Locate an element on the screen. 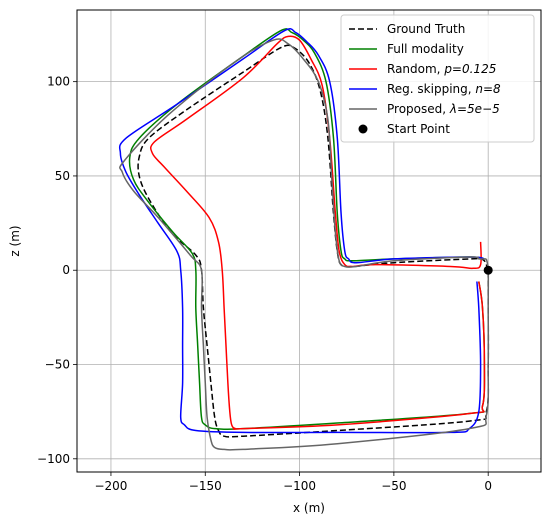  y-tick-label: −100 is located at coordinates (53, 459).